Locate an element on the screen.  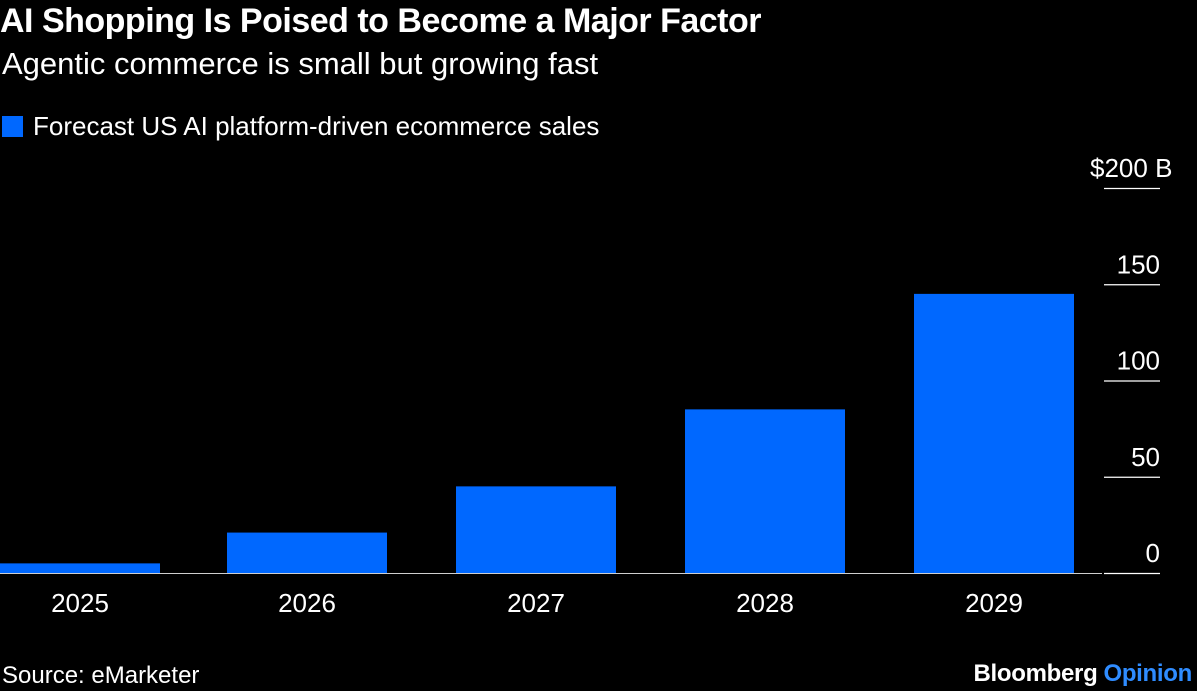
y-tick-label-100: 100 is located at coordinates (1138, 361).